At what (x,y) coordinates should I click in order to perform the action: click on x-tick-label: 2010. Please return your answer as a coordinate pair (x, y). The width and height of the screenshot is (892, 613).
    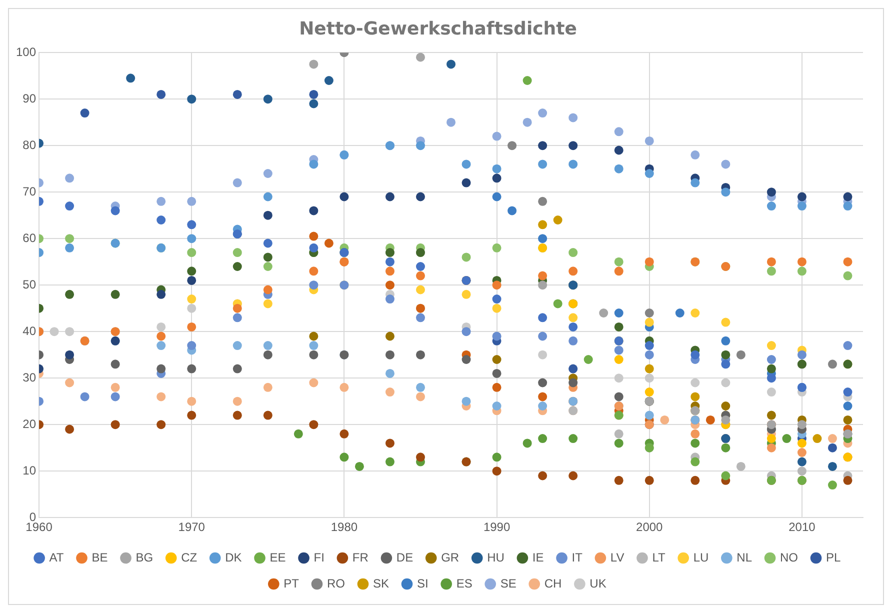
    Looking at the image, I should click on (802, 527).